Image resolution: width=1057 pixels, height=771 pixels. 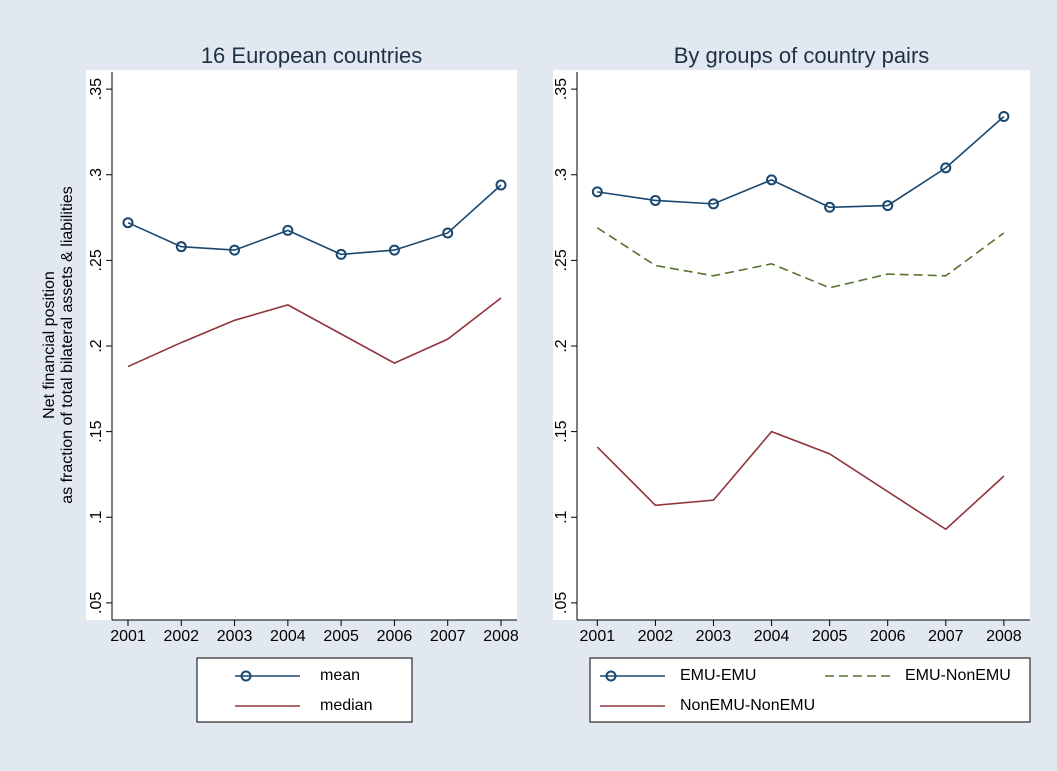 I want to click on legend-label: EMU-NonEMU, so click(x=958, y=675).